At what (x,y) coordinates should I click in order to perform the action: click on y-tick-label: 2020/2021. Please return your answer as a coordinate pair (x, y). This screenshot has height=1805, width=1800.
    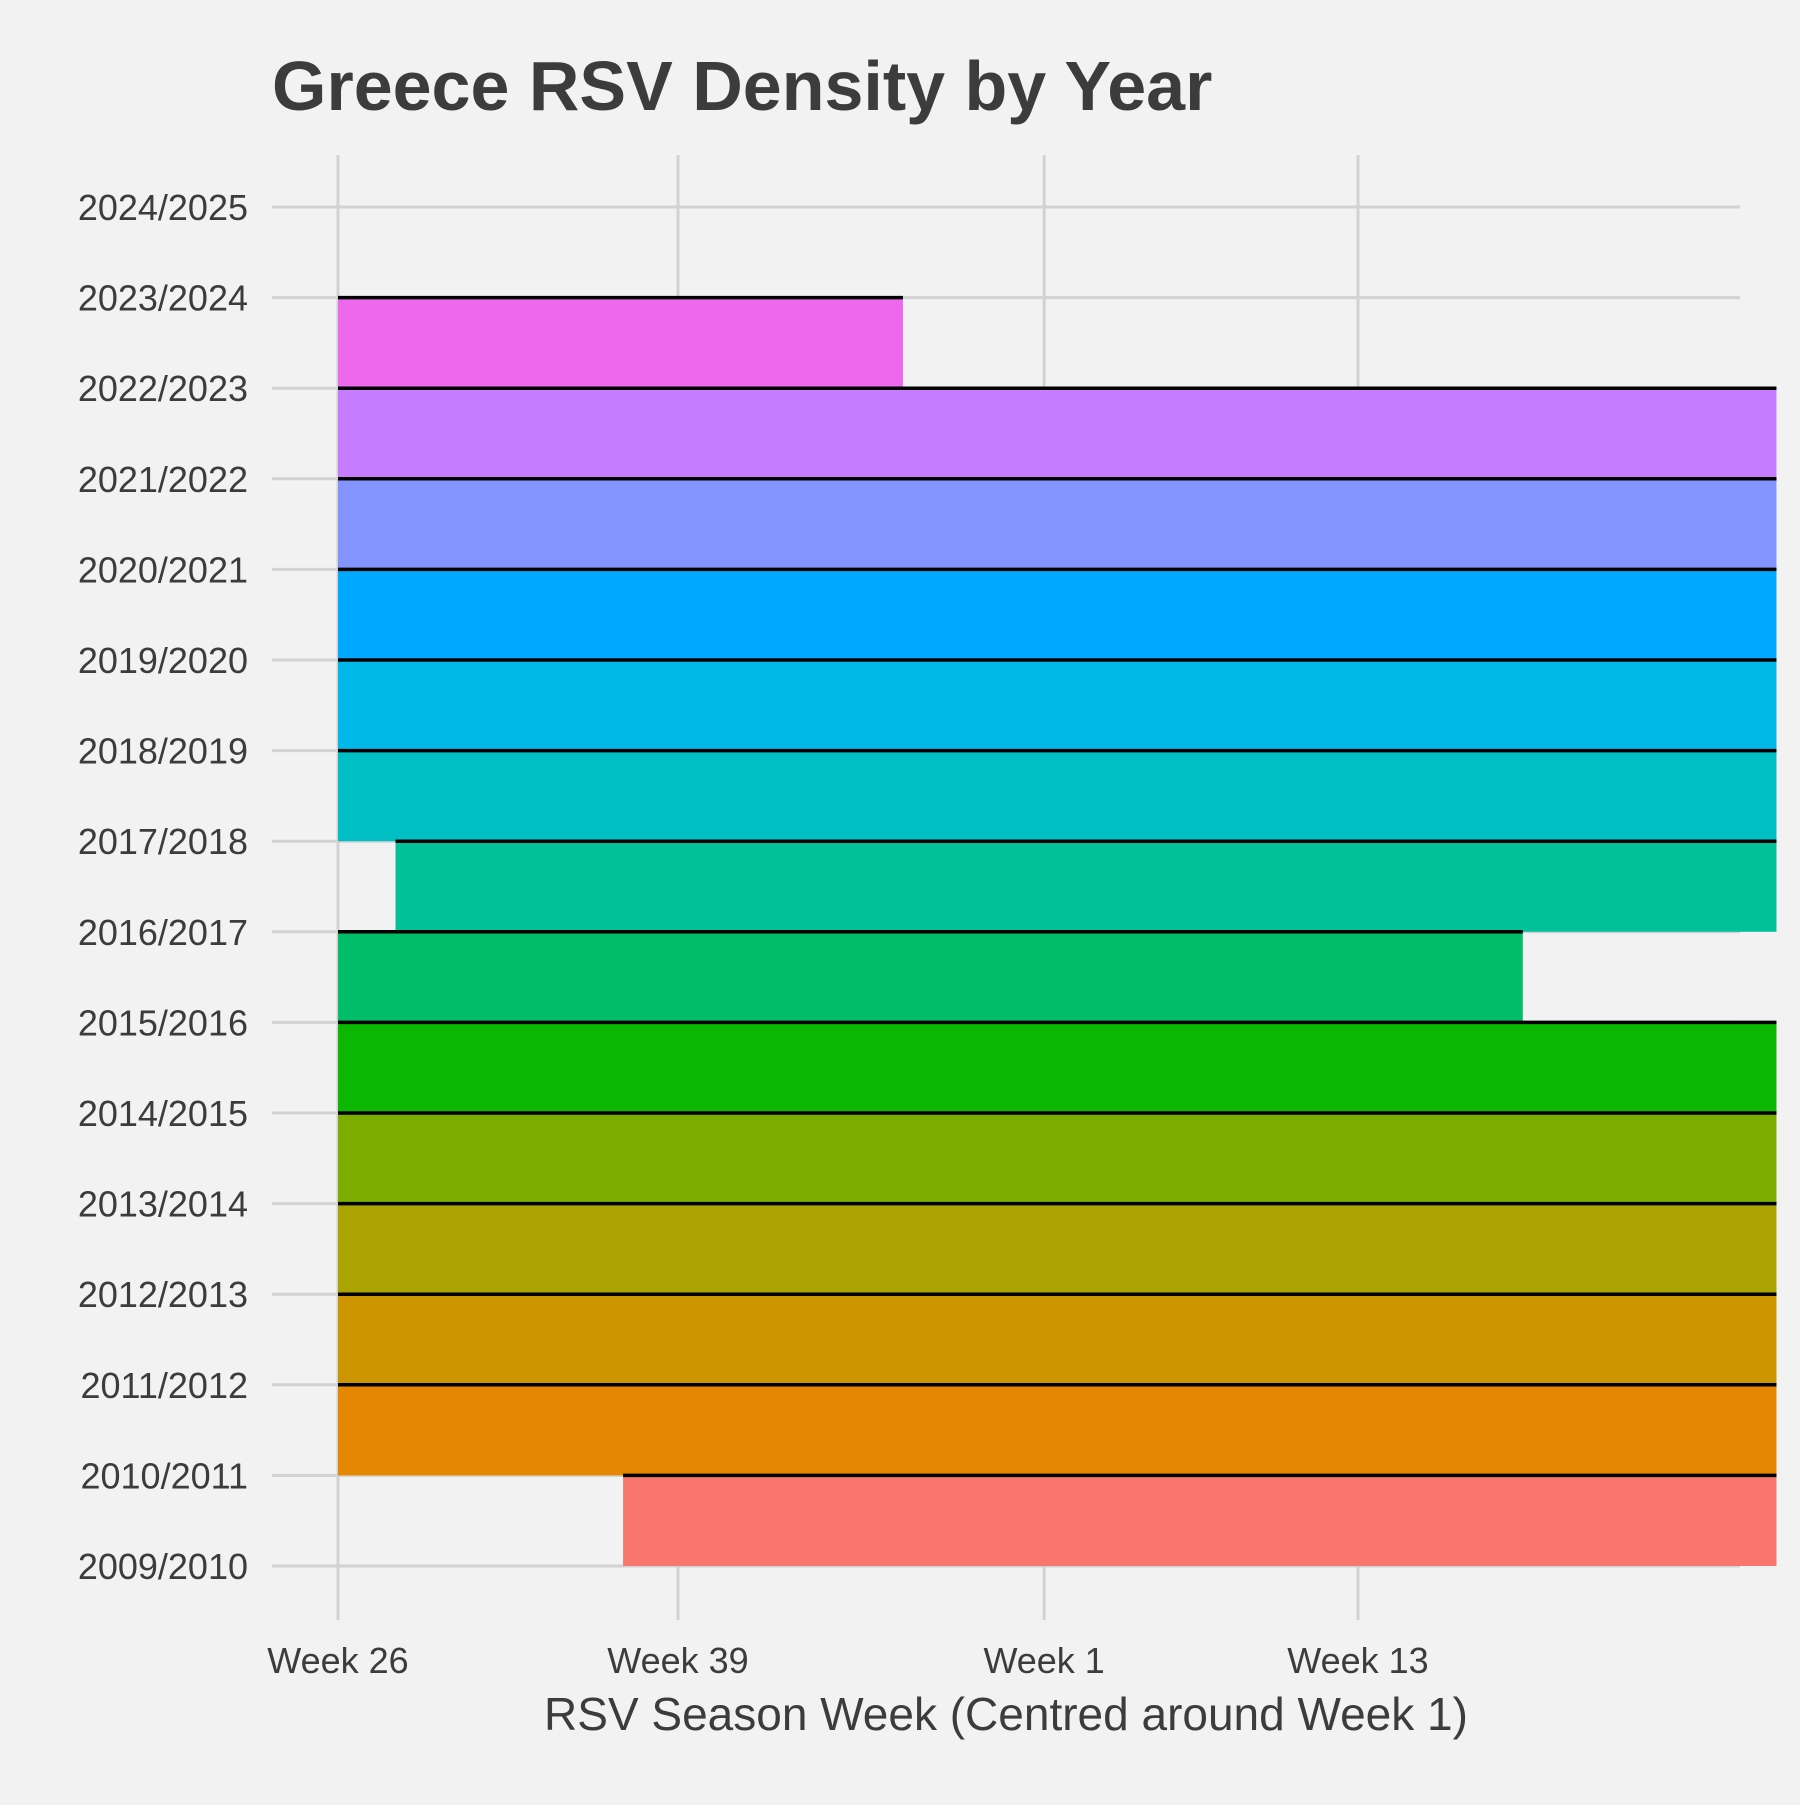
    Looking at the image, I should click on (163, 569).